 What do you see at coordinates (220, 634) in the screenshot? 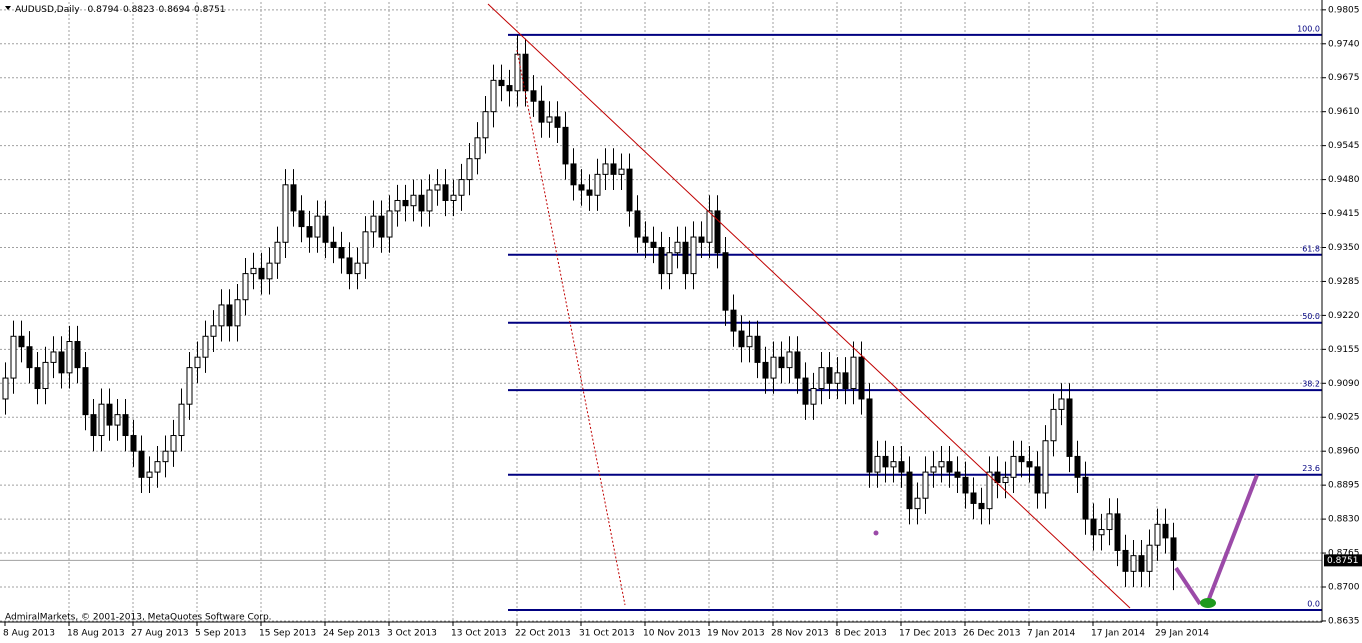
I see `x-tick-label: 5 Sep 2013` at bounding box center [220, 634].